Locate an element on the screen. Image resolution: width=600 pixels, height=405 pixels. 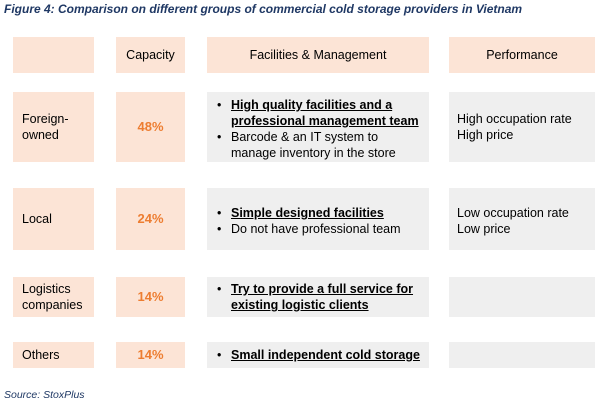
row-label-line: Foreign- is located at coordinates (45, 119).